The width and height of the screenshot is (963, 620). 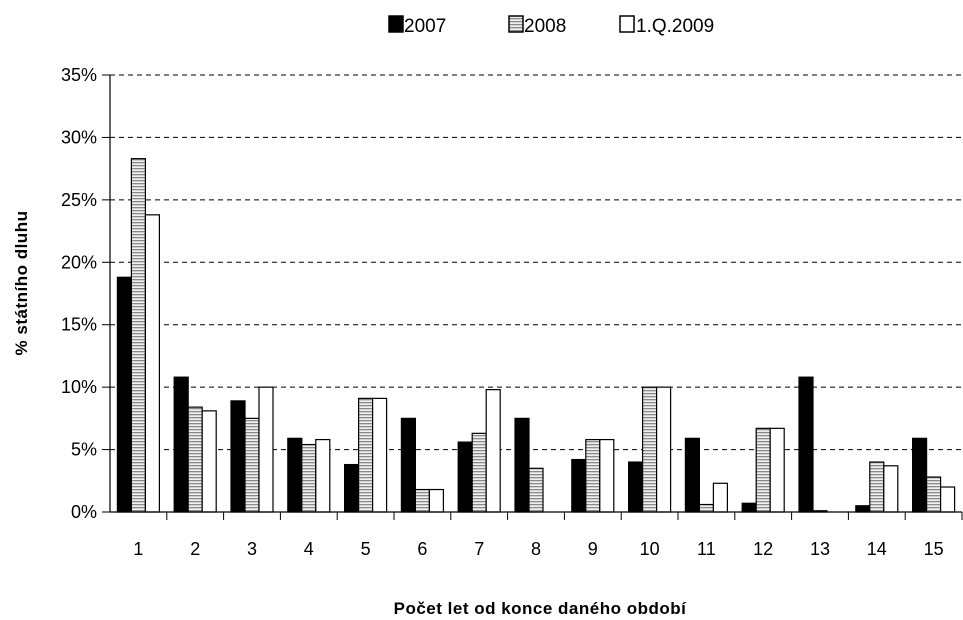 What do you see at coordinates (195, 549) in the screenshot?
I see `x-tick-label: 2` at bounding box center [195, 549].